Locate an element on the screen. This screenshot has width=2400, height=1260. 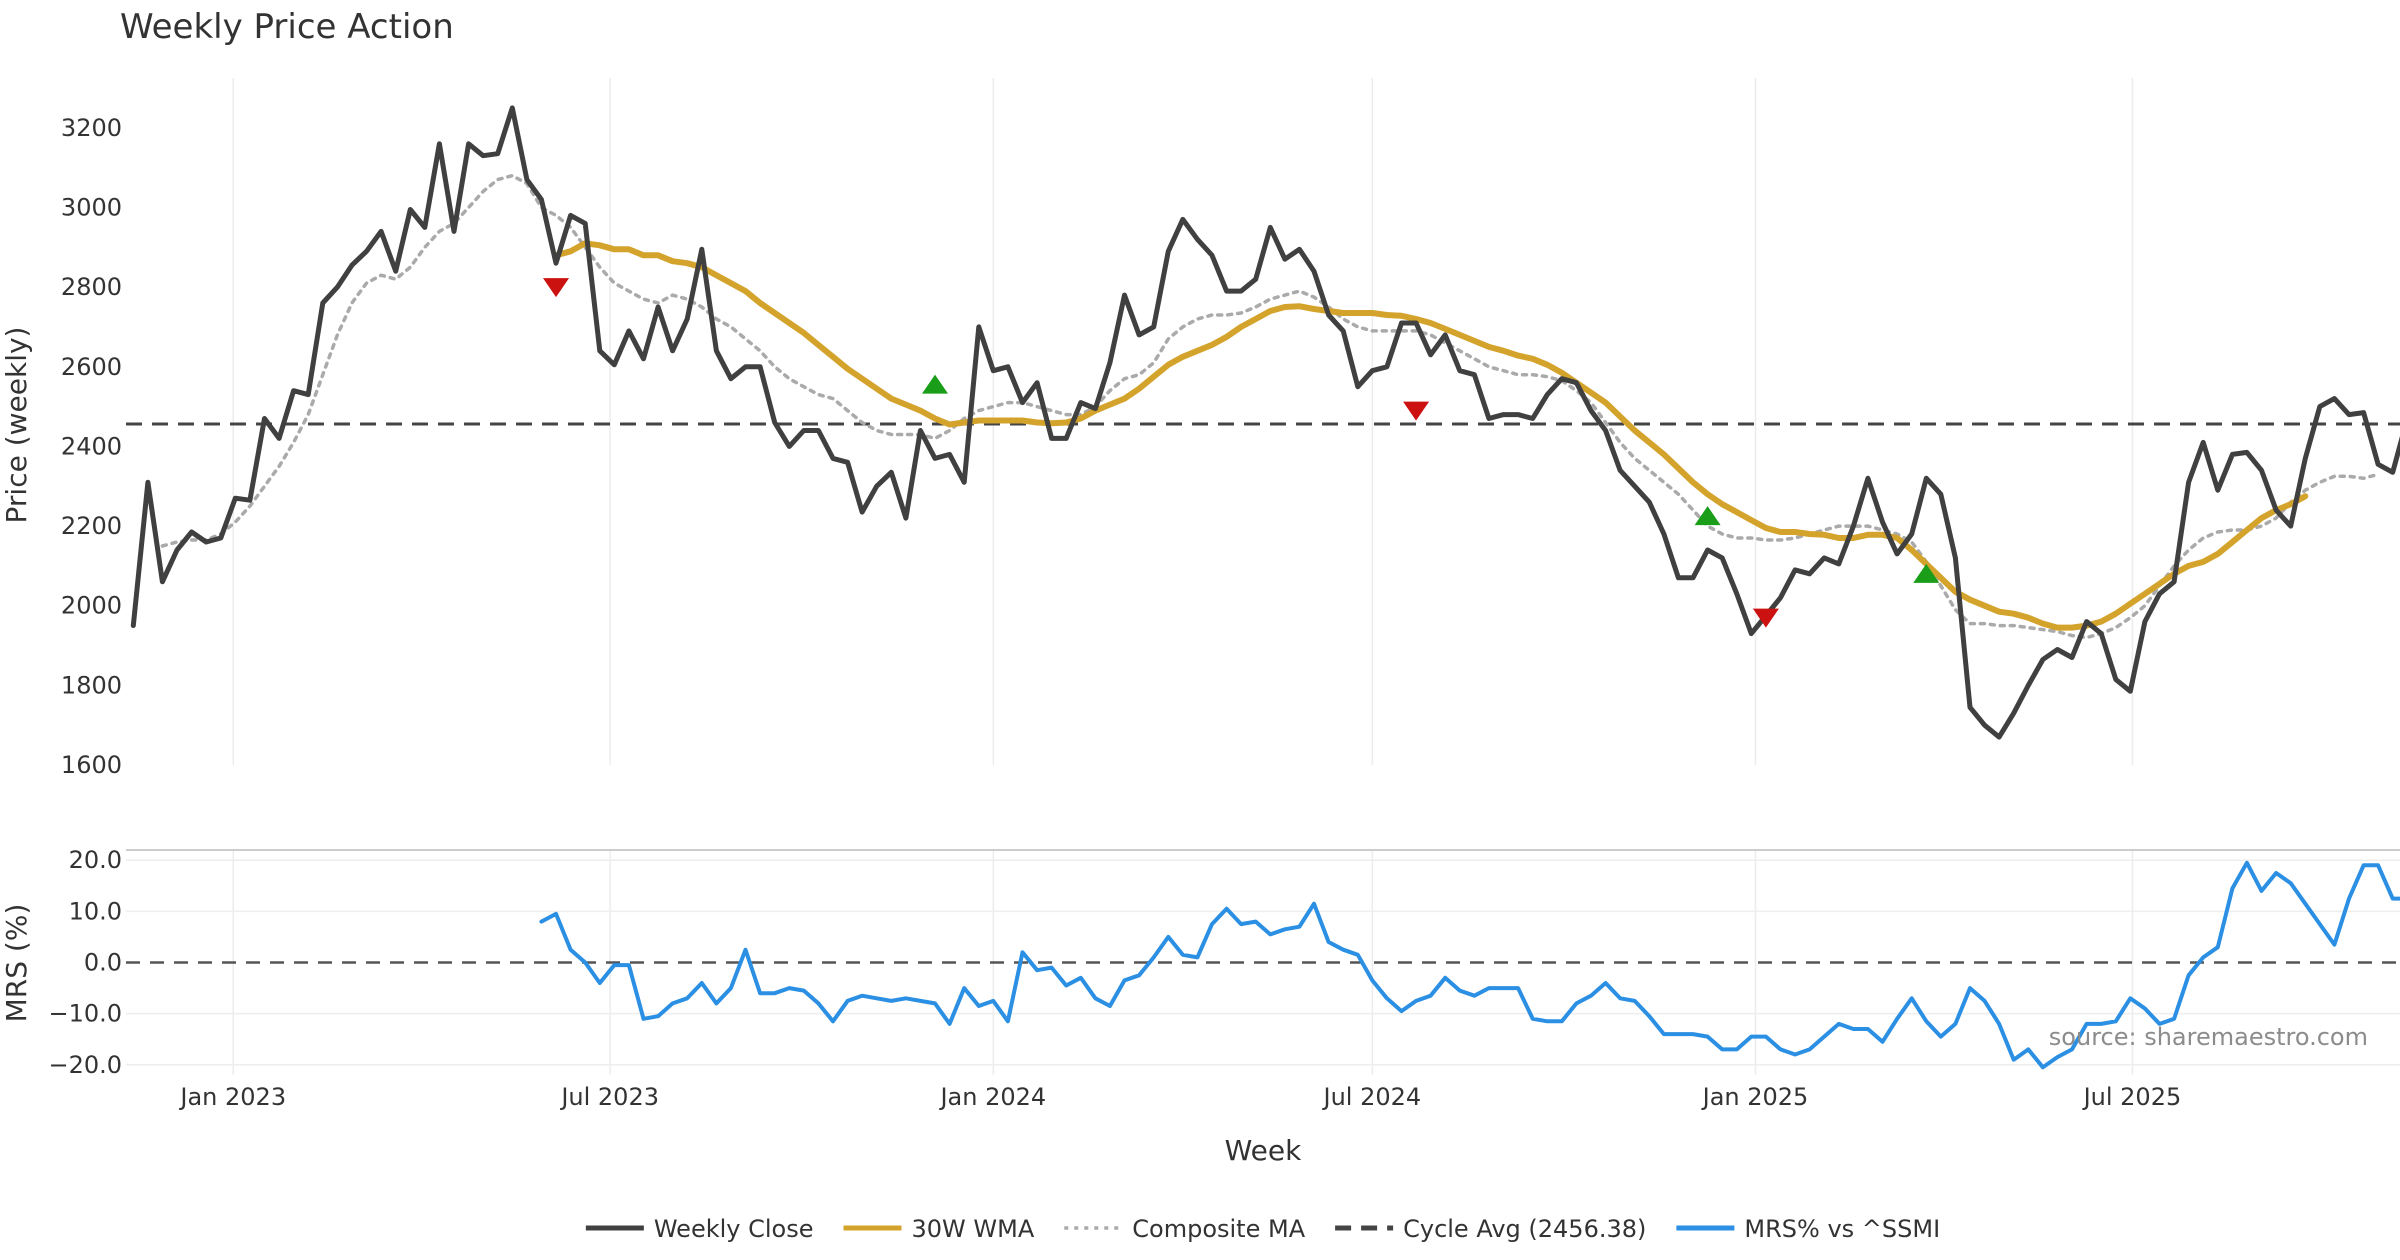
x-axis-label: Week is located at coordinates (1263, 1150).